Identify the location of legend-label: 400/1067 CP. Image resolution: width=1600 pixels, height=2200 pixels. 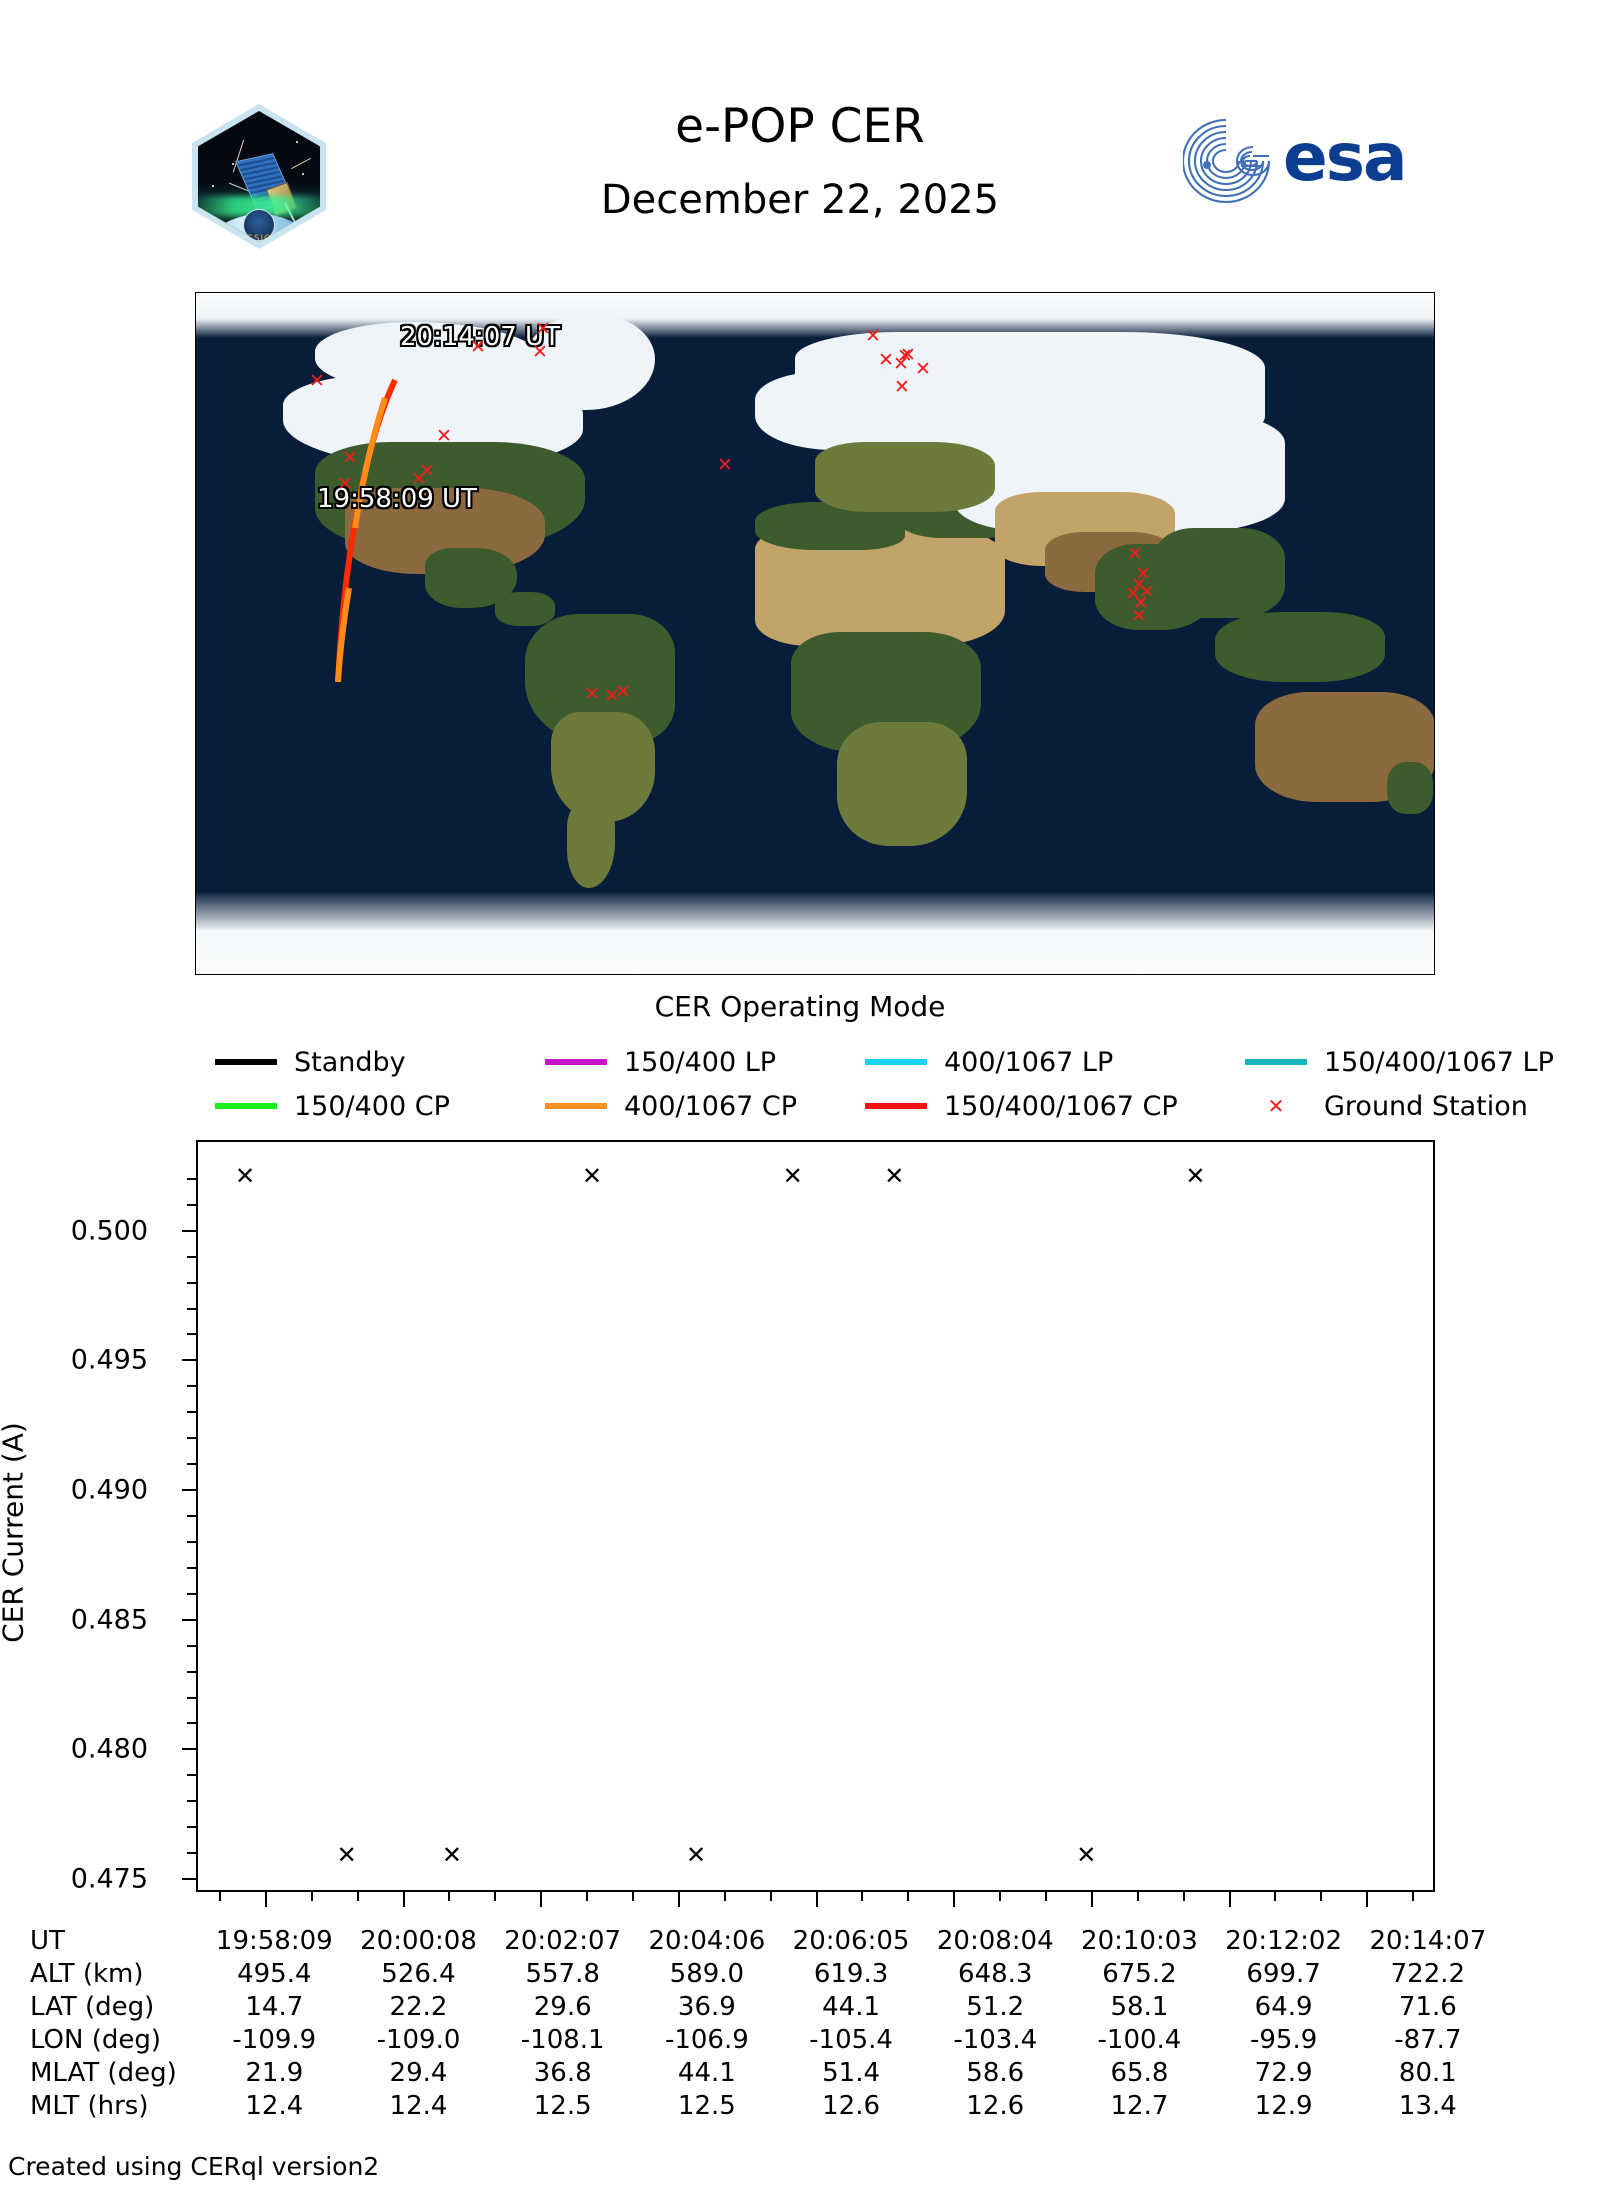
(711, 1106).